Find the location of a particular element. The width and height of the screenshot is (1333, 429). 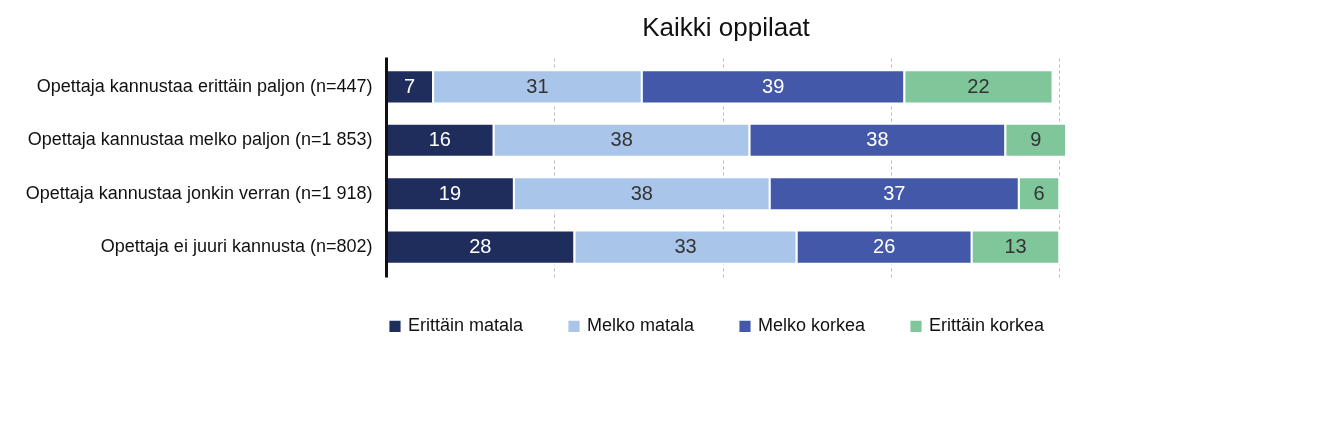

data-label: 16 is located at coordinates (439, 139).